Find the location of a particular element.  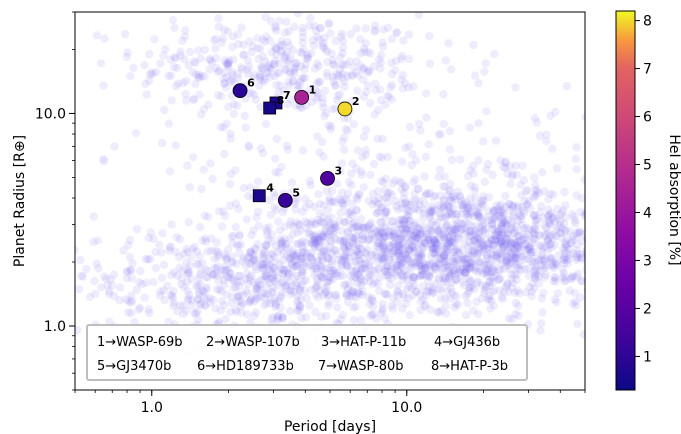

legend-entry-2: 2→WASP-107b is located at coordinates (253, 342).